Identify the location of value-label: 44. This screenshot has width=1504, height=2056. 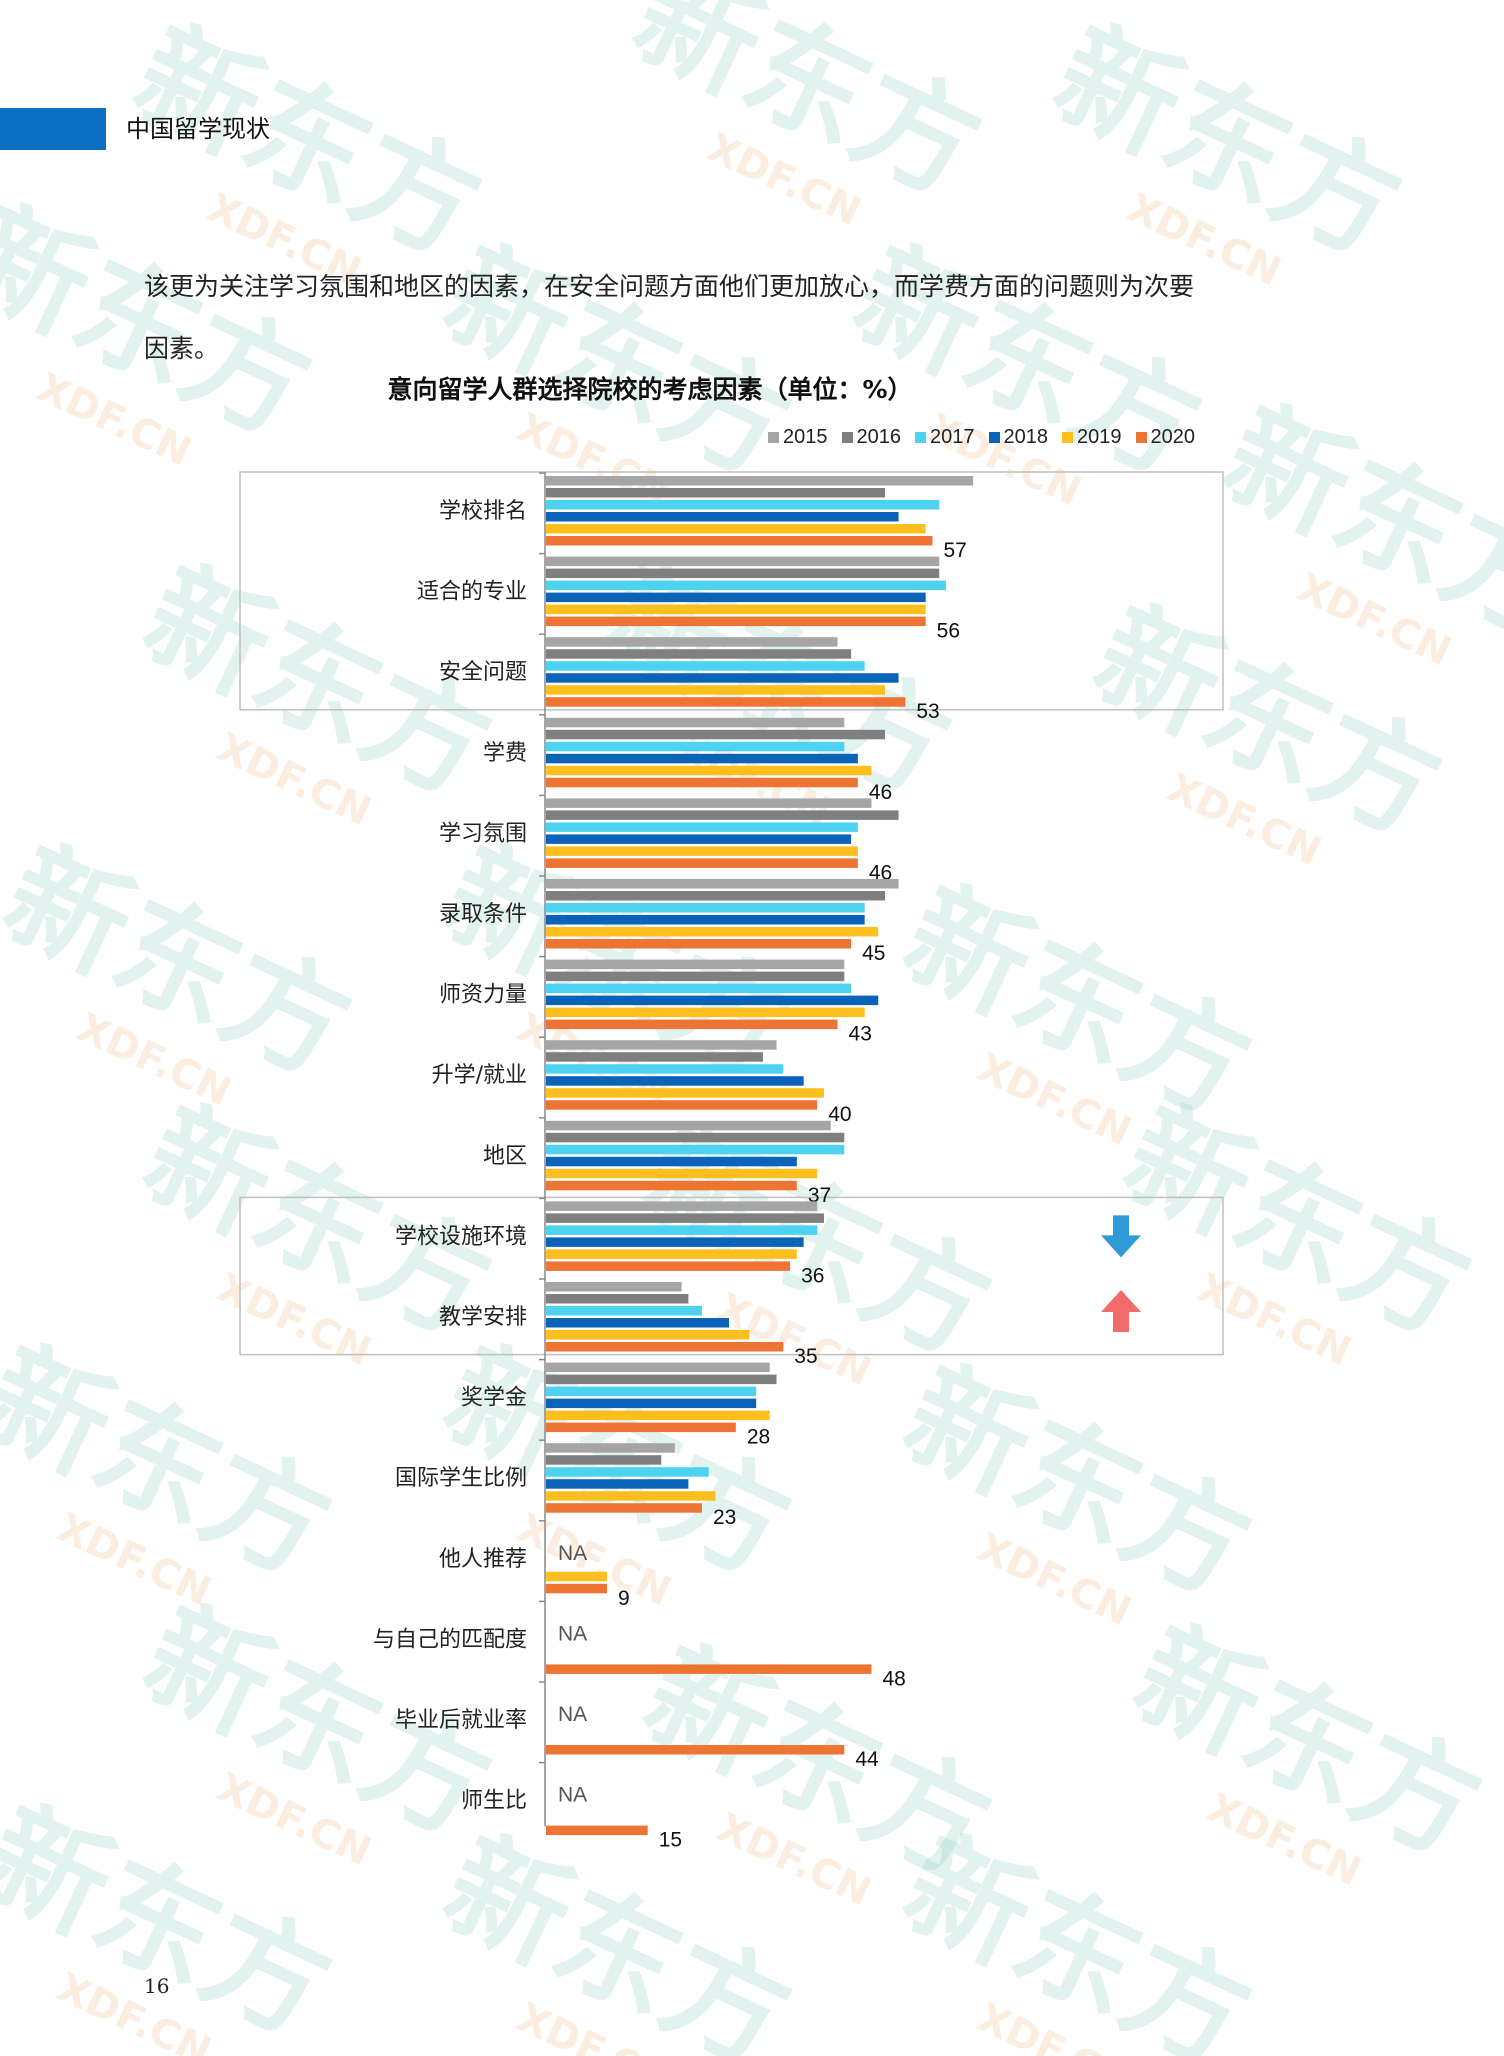
(867, 1759).